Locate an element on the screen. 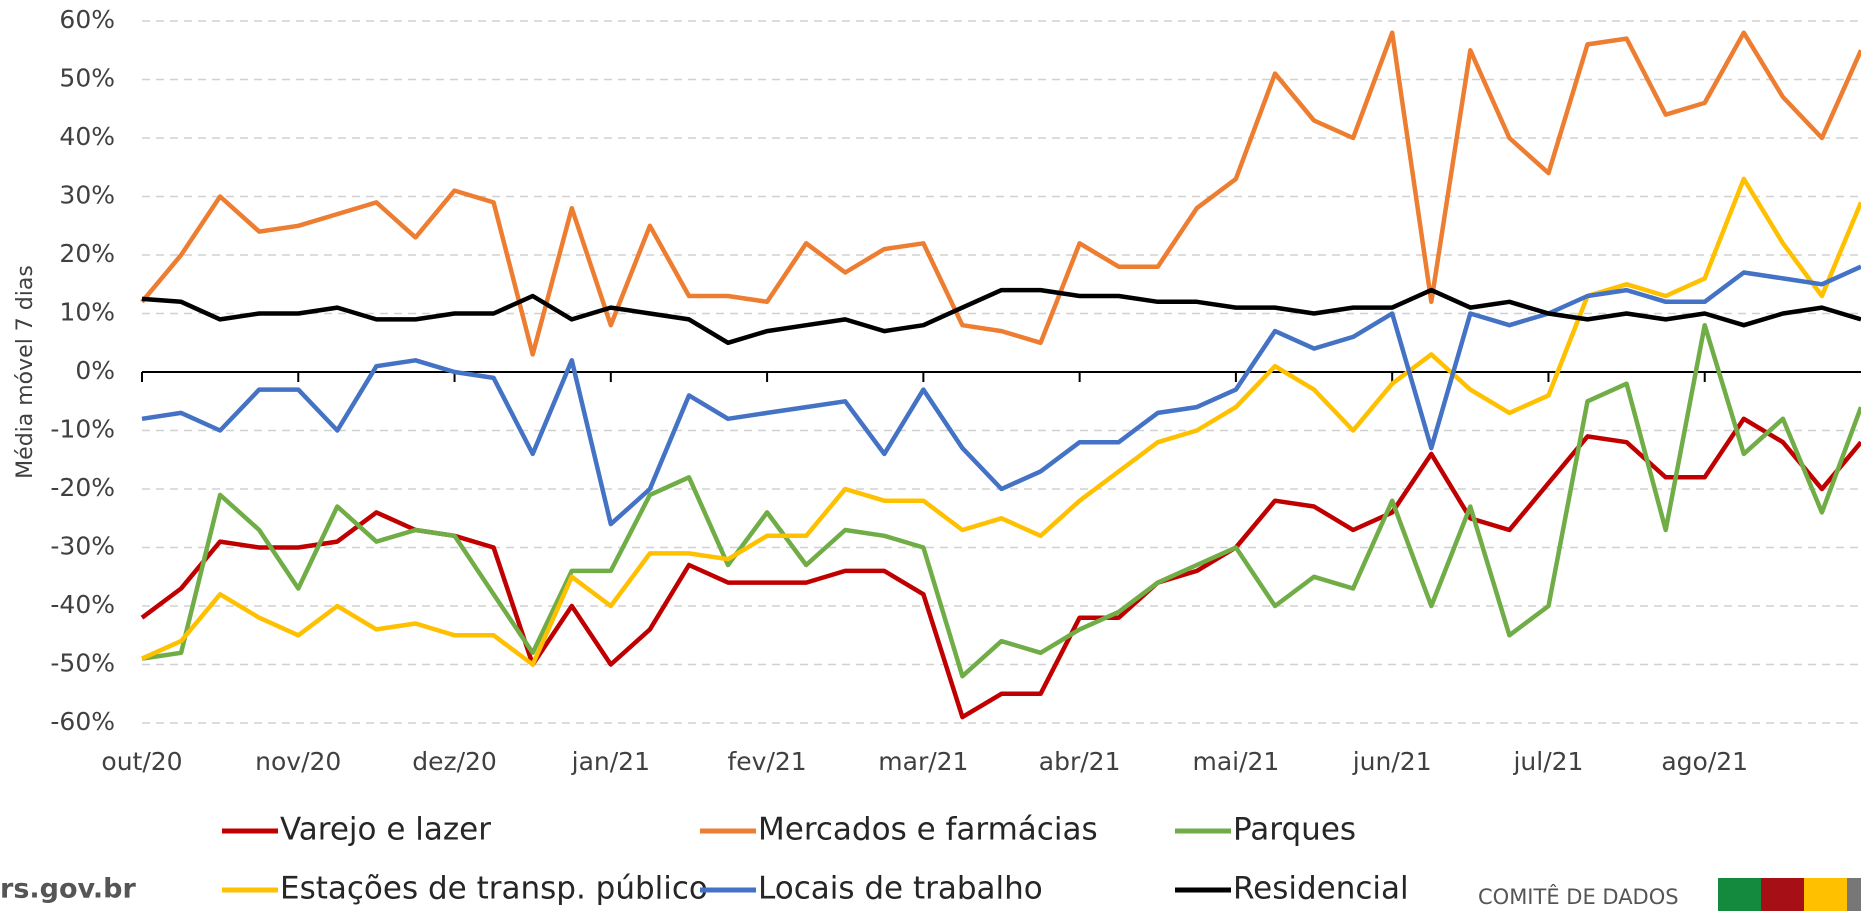  x-tick-label: abr/21 is located at coordinates (1080, 761).